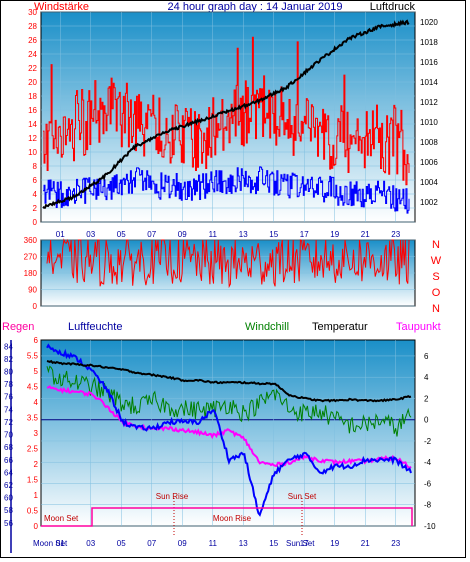 The image size is (470, 562). I want to click on daylight-bar, so click(227, 517).